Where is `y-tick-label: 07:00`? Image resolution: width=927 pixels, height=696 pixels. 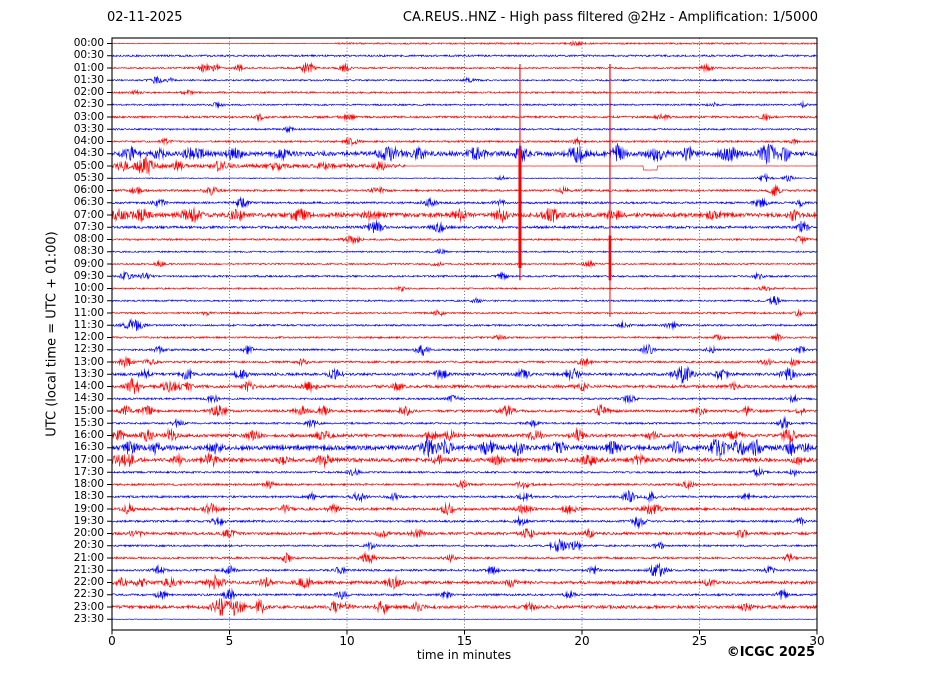
y-tick-label: 07:00 is located at coordinates (88, 214).